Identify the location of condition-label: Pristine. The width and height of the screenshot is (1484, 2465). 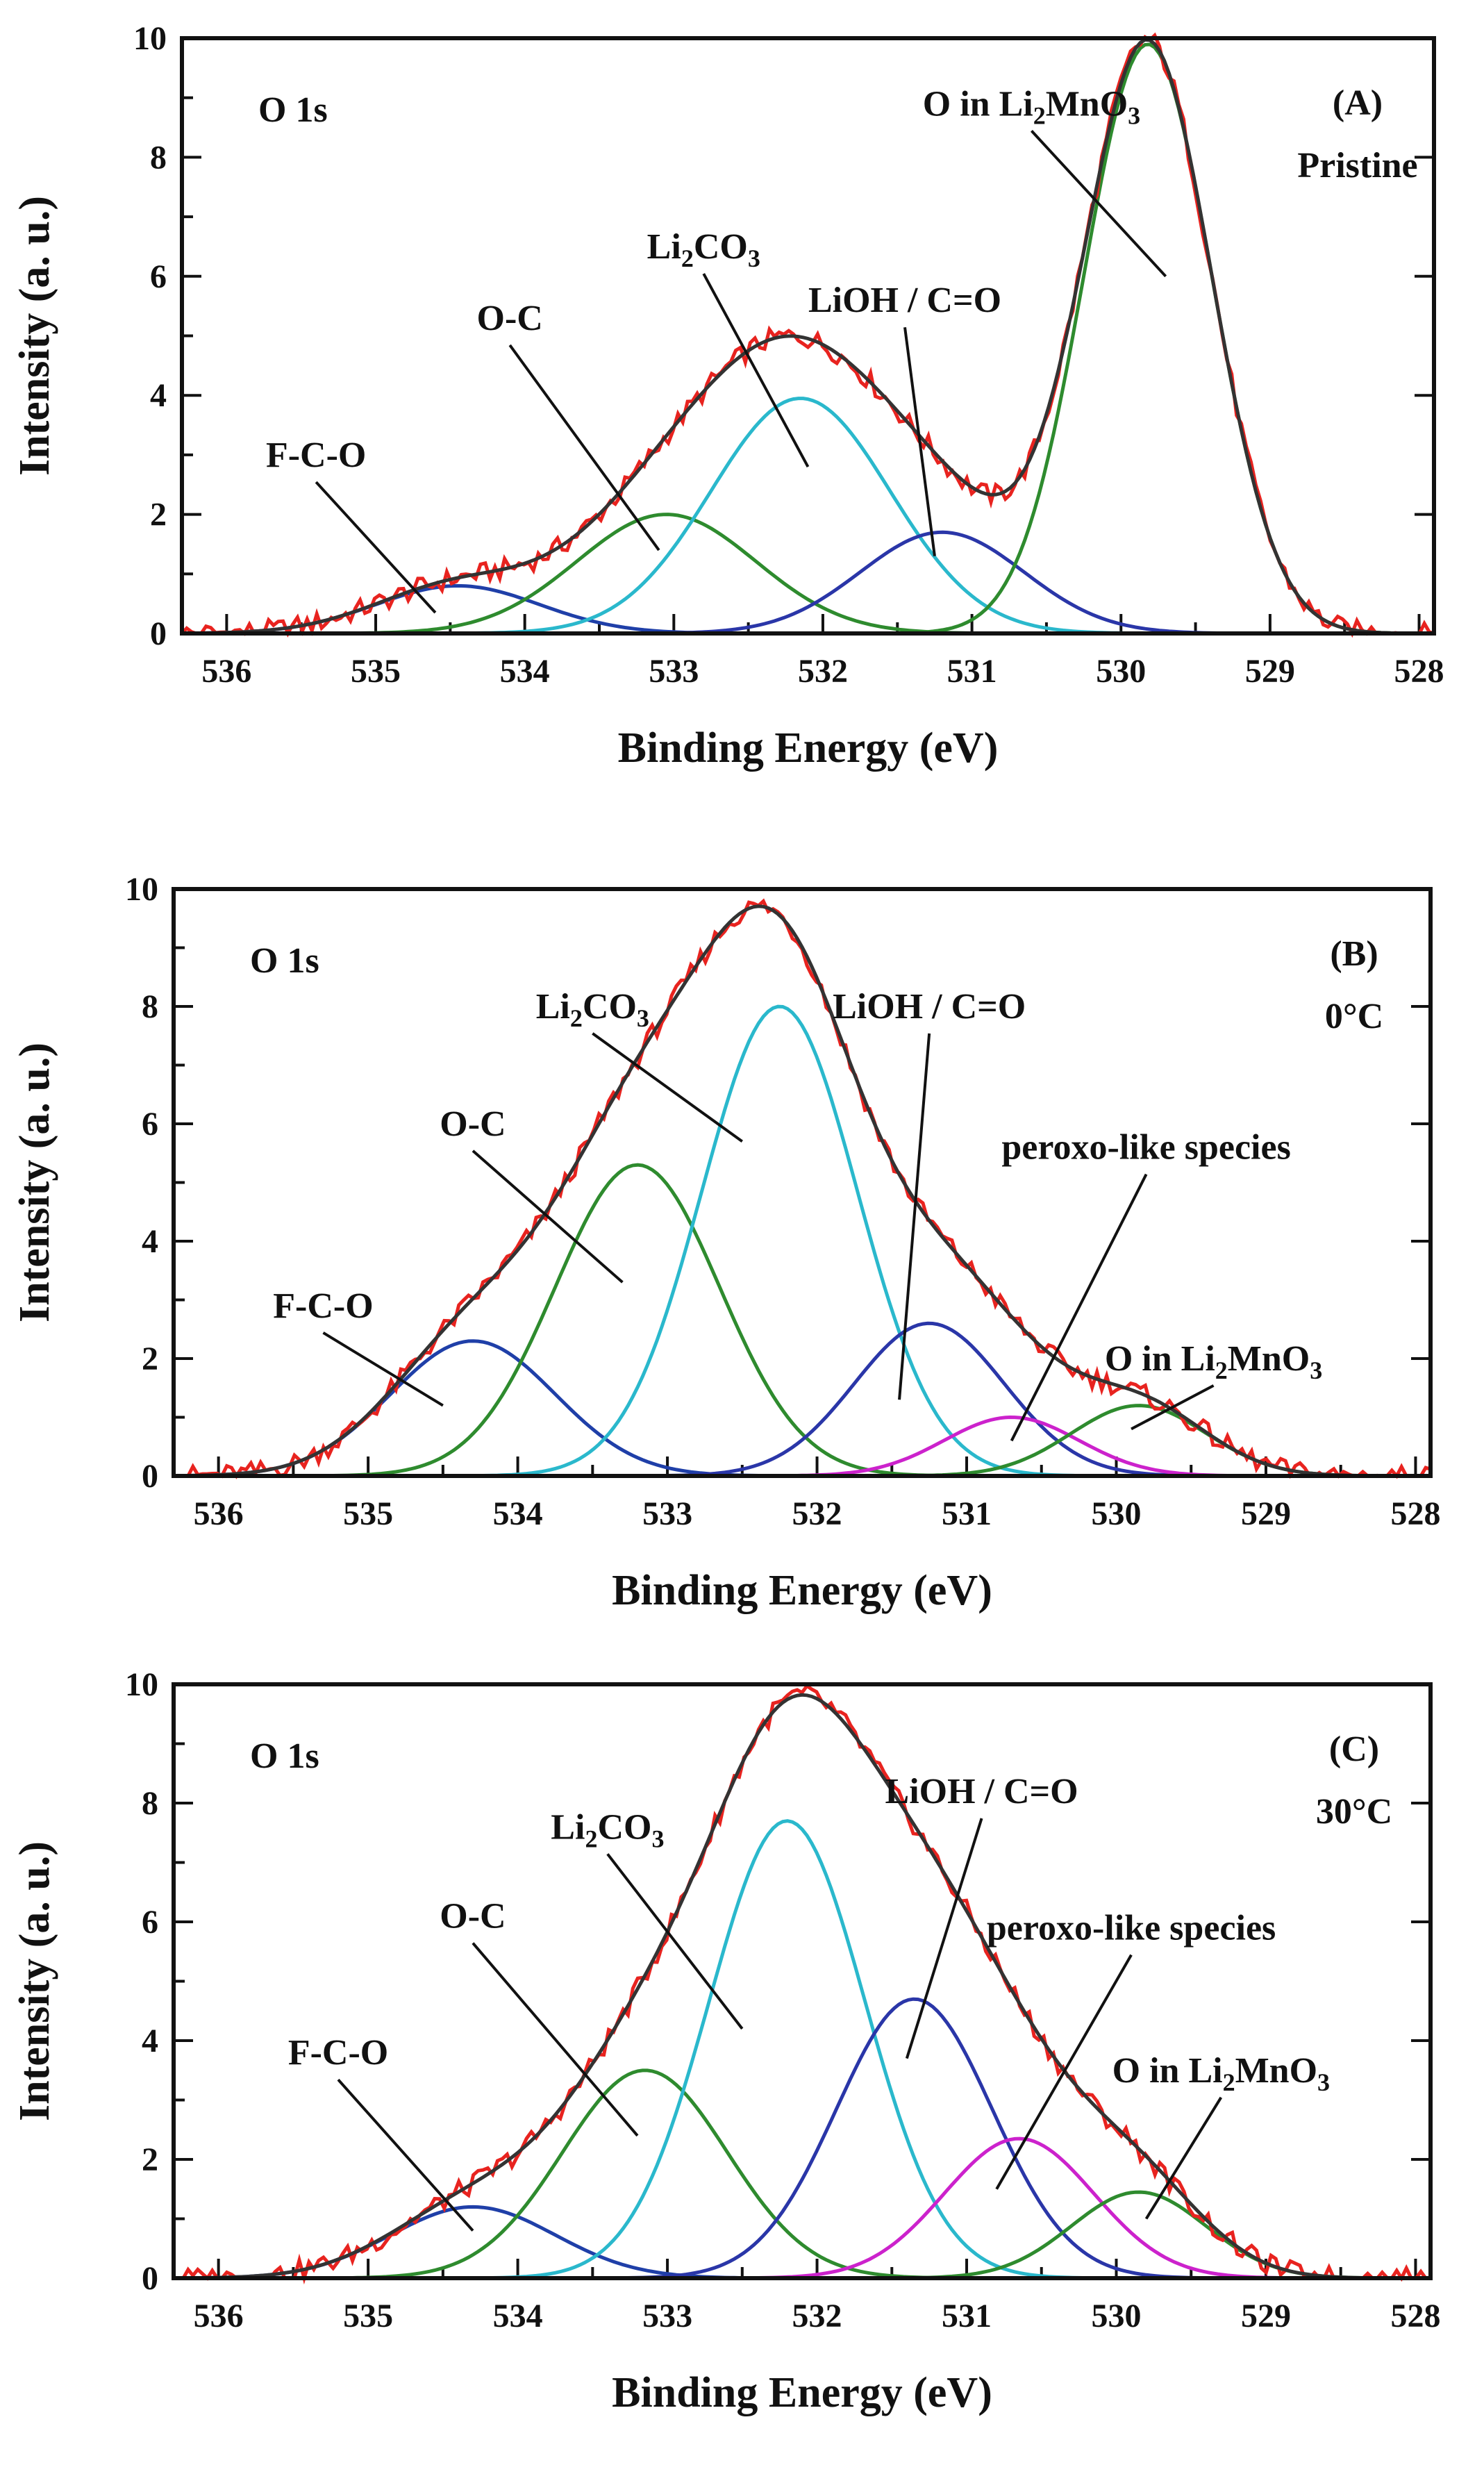
(1357, 165).